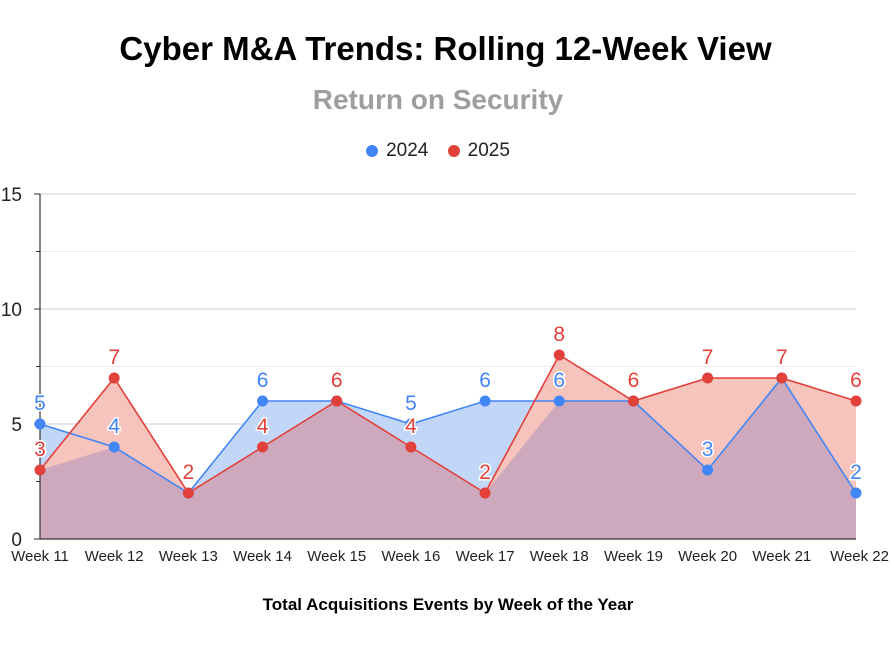  Describe the element at coordinates (453, 151) in the screenshot. I see `legend-marker-2025` at that location.